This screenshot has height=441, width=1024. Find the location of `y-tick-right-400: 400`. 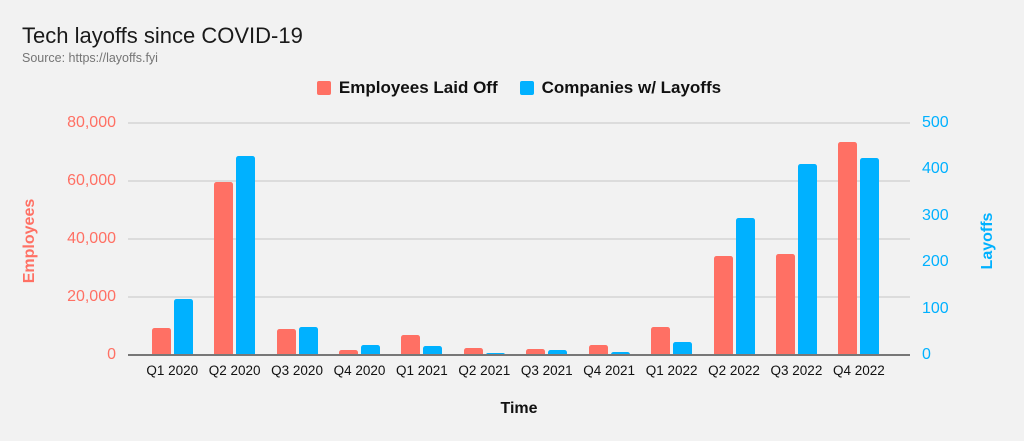

y-tick-right-400: 400 is located at coordinates (935, 169).